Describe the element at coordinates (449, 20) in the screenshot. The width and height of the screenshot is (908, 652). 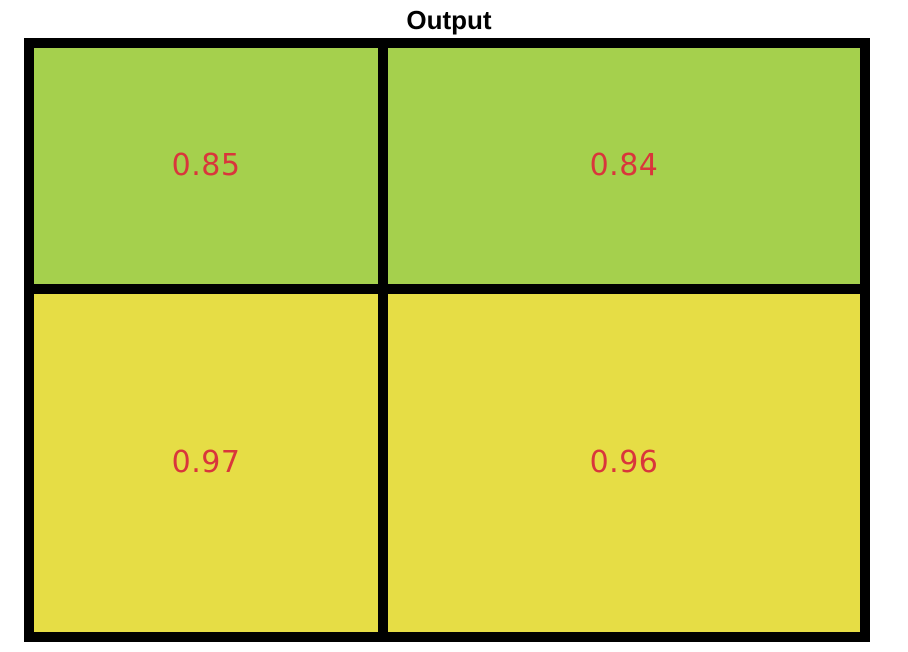
I see `chart-title: Output` at that location.